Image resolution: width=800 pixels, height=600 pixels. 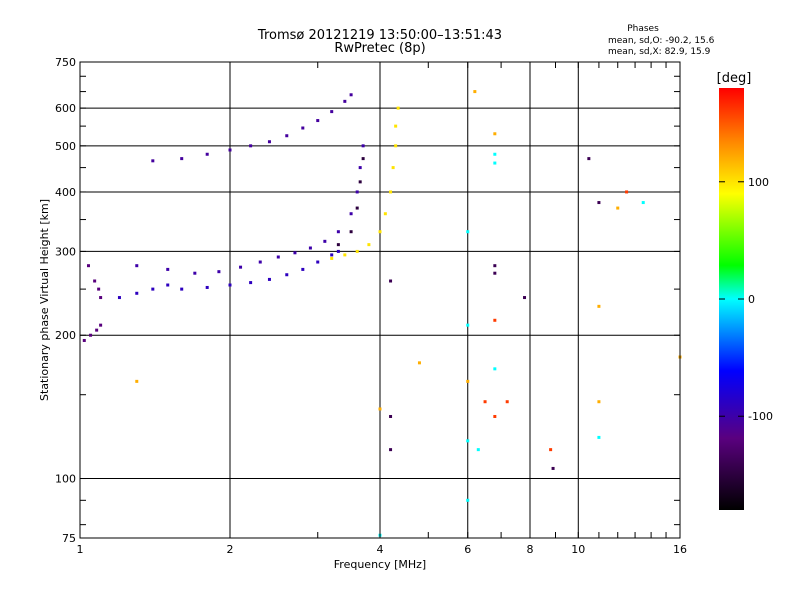 What do you see at coordinates (65, 108) in the screenshot?
I see `y-tick-label: 600` at bounding box center [65, 108].